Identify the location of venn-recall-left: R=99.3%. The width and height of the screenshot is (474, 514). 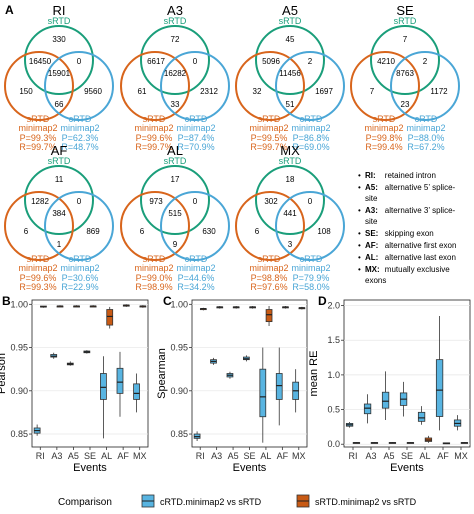
(37, 287).